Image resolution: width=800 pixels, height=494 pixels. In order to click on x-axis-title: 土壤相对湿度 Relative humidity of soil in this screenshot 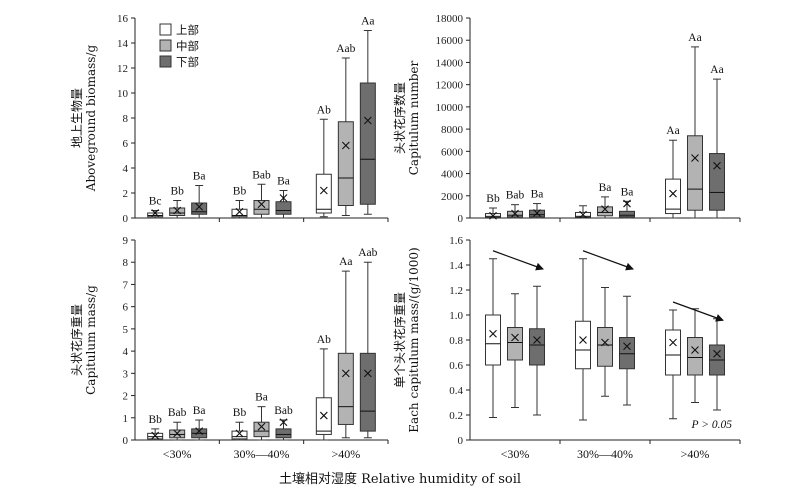, I will do `click(400, 479)`.